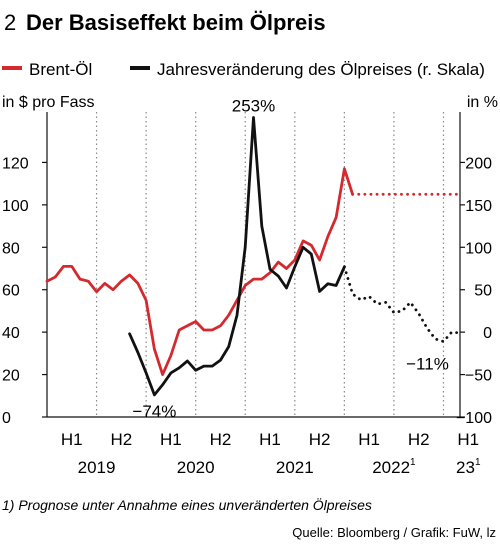  Describe the element at coordinates (295, 467) in the screenshot. I see `x-year-label: 2021` at that location.